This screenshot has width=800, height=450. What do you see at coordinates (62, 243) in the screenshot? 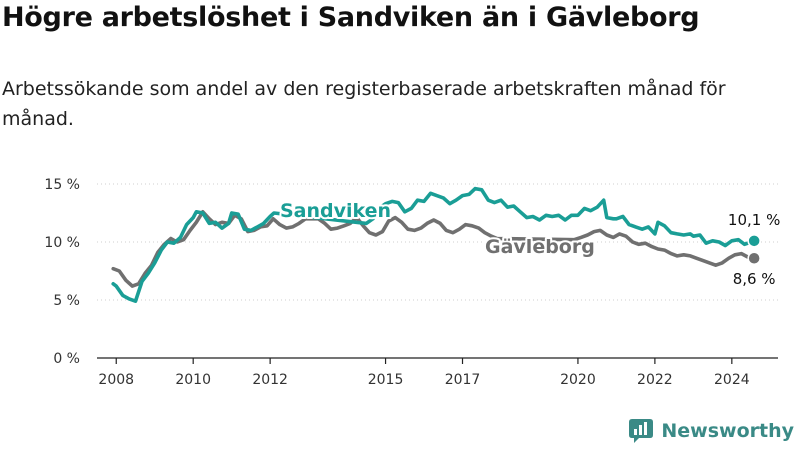
I see `y-tick-label: 10 %` at bounding box center [62, 243].